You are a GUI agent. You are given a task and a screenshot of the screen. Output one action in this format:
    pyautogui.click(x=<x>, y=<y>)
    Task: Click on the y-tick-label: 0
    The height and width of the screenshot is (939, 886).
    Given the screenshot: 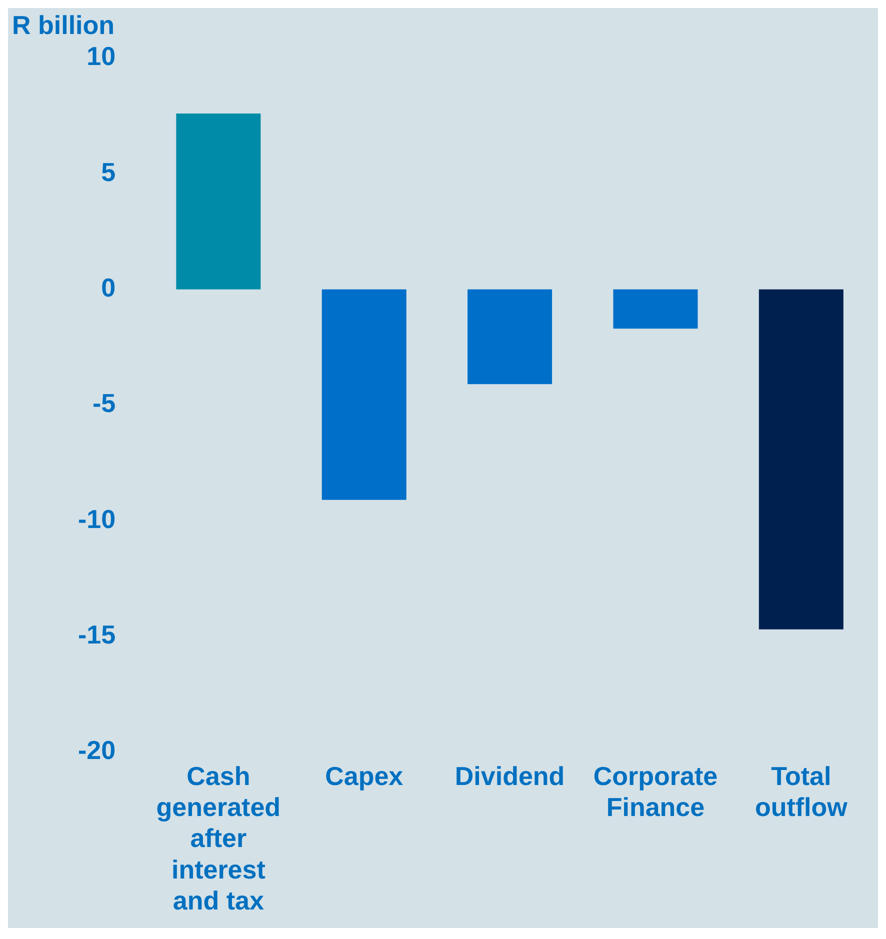 What is the action you would take?
    pyautogui.click(x=108, y=287)
    